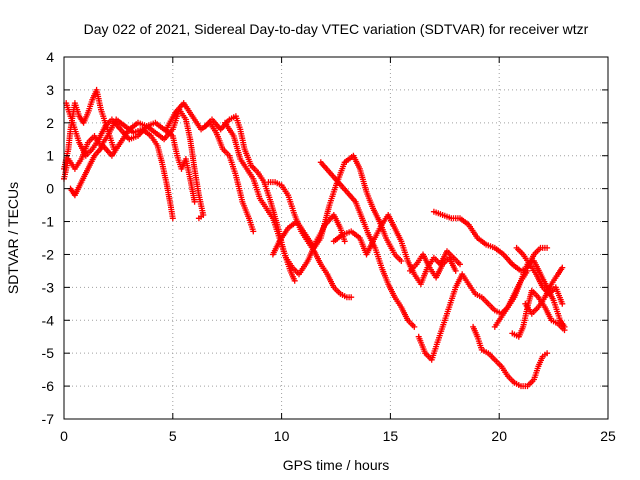 The height and width of the screenshot is (480, 640). Describe the element at coordinates (50, 156) in the screenshot. I see `y-tick-label: 1` at that location.